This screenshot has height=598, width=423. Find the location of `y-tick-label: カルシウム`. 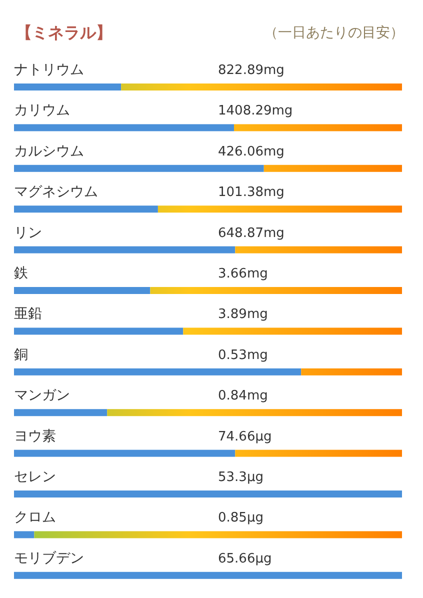

y-tick-label: カルシウム is located at coordinates (49, 151).